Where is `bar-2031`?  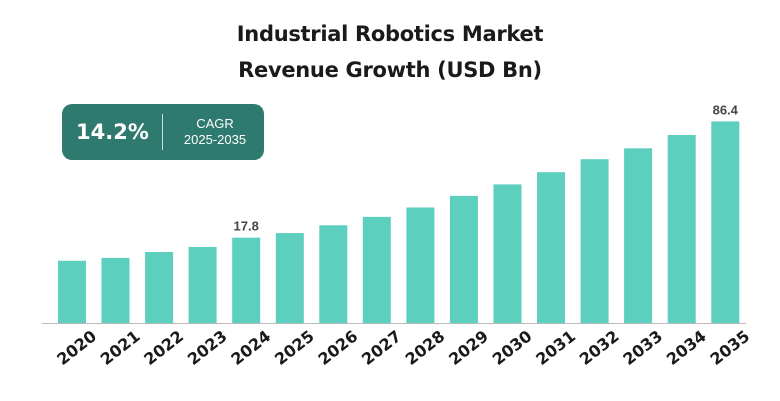 bar-2031 is located at coordinates (551, 247).